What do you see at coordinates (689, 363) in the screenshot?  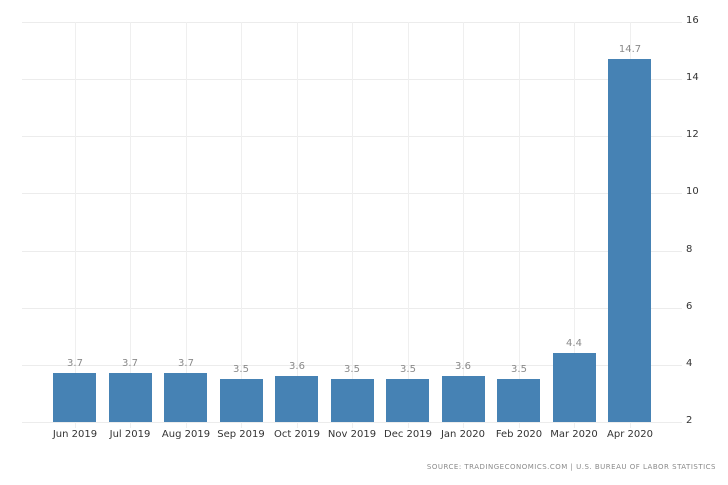 I see `y-tick-label: 4` at bounding box center [689, 363].